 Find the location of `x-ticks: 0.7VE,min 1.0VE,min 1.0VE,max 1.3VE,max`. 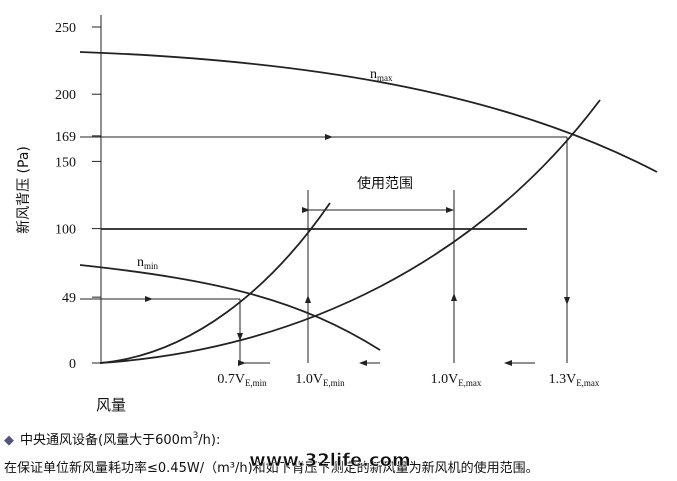

x-ticks: 0.7VE,min 1.0VE,min 1.0VE,max 1.3VE,max is located at coordinates (408, 380).